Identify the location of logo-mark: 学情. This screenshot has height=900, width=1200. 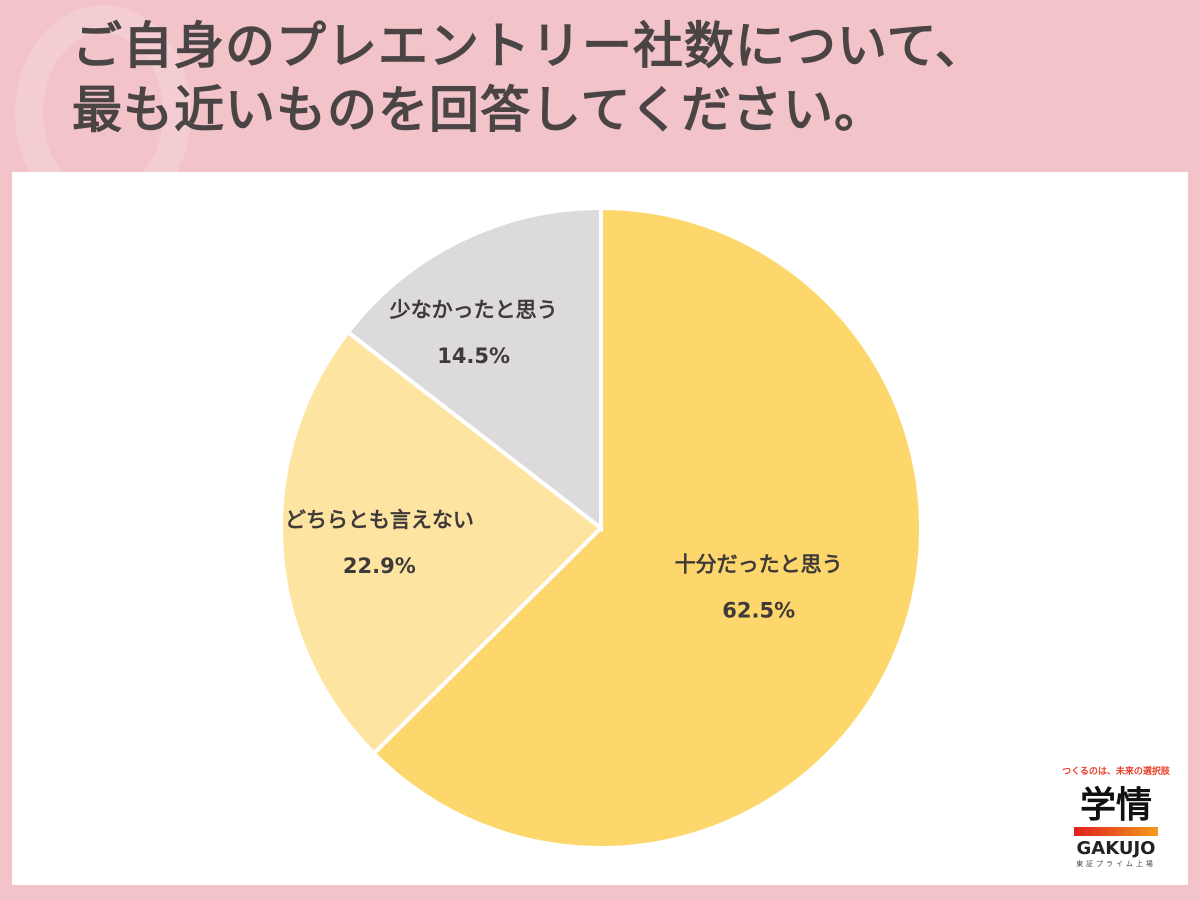
(1115, 805).